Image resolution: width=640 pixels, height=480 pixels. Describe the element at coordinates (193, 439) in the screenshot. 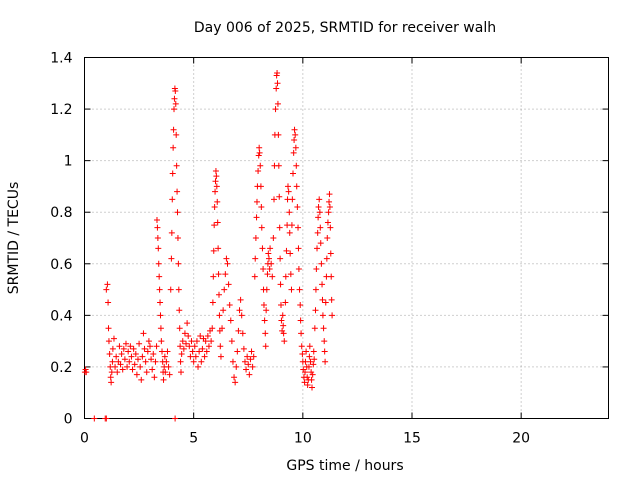

I see `x-tick-label: 5` at that location.